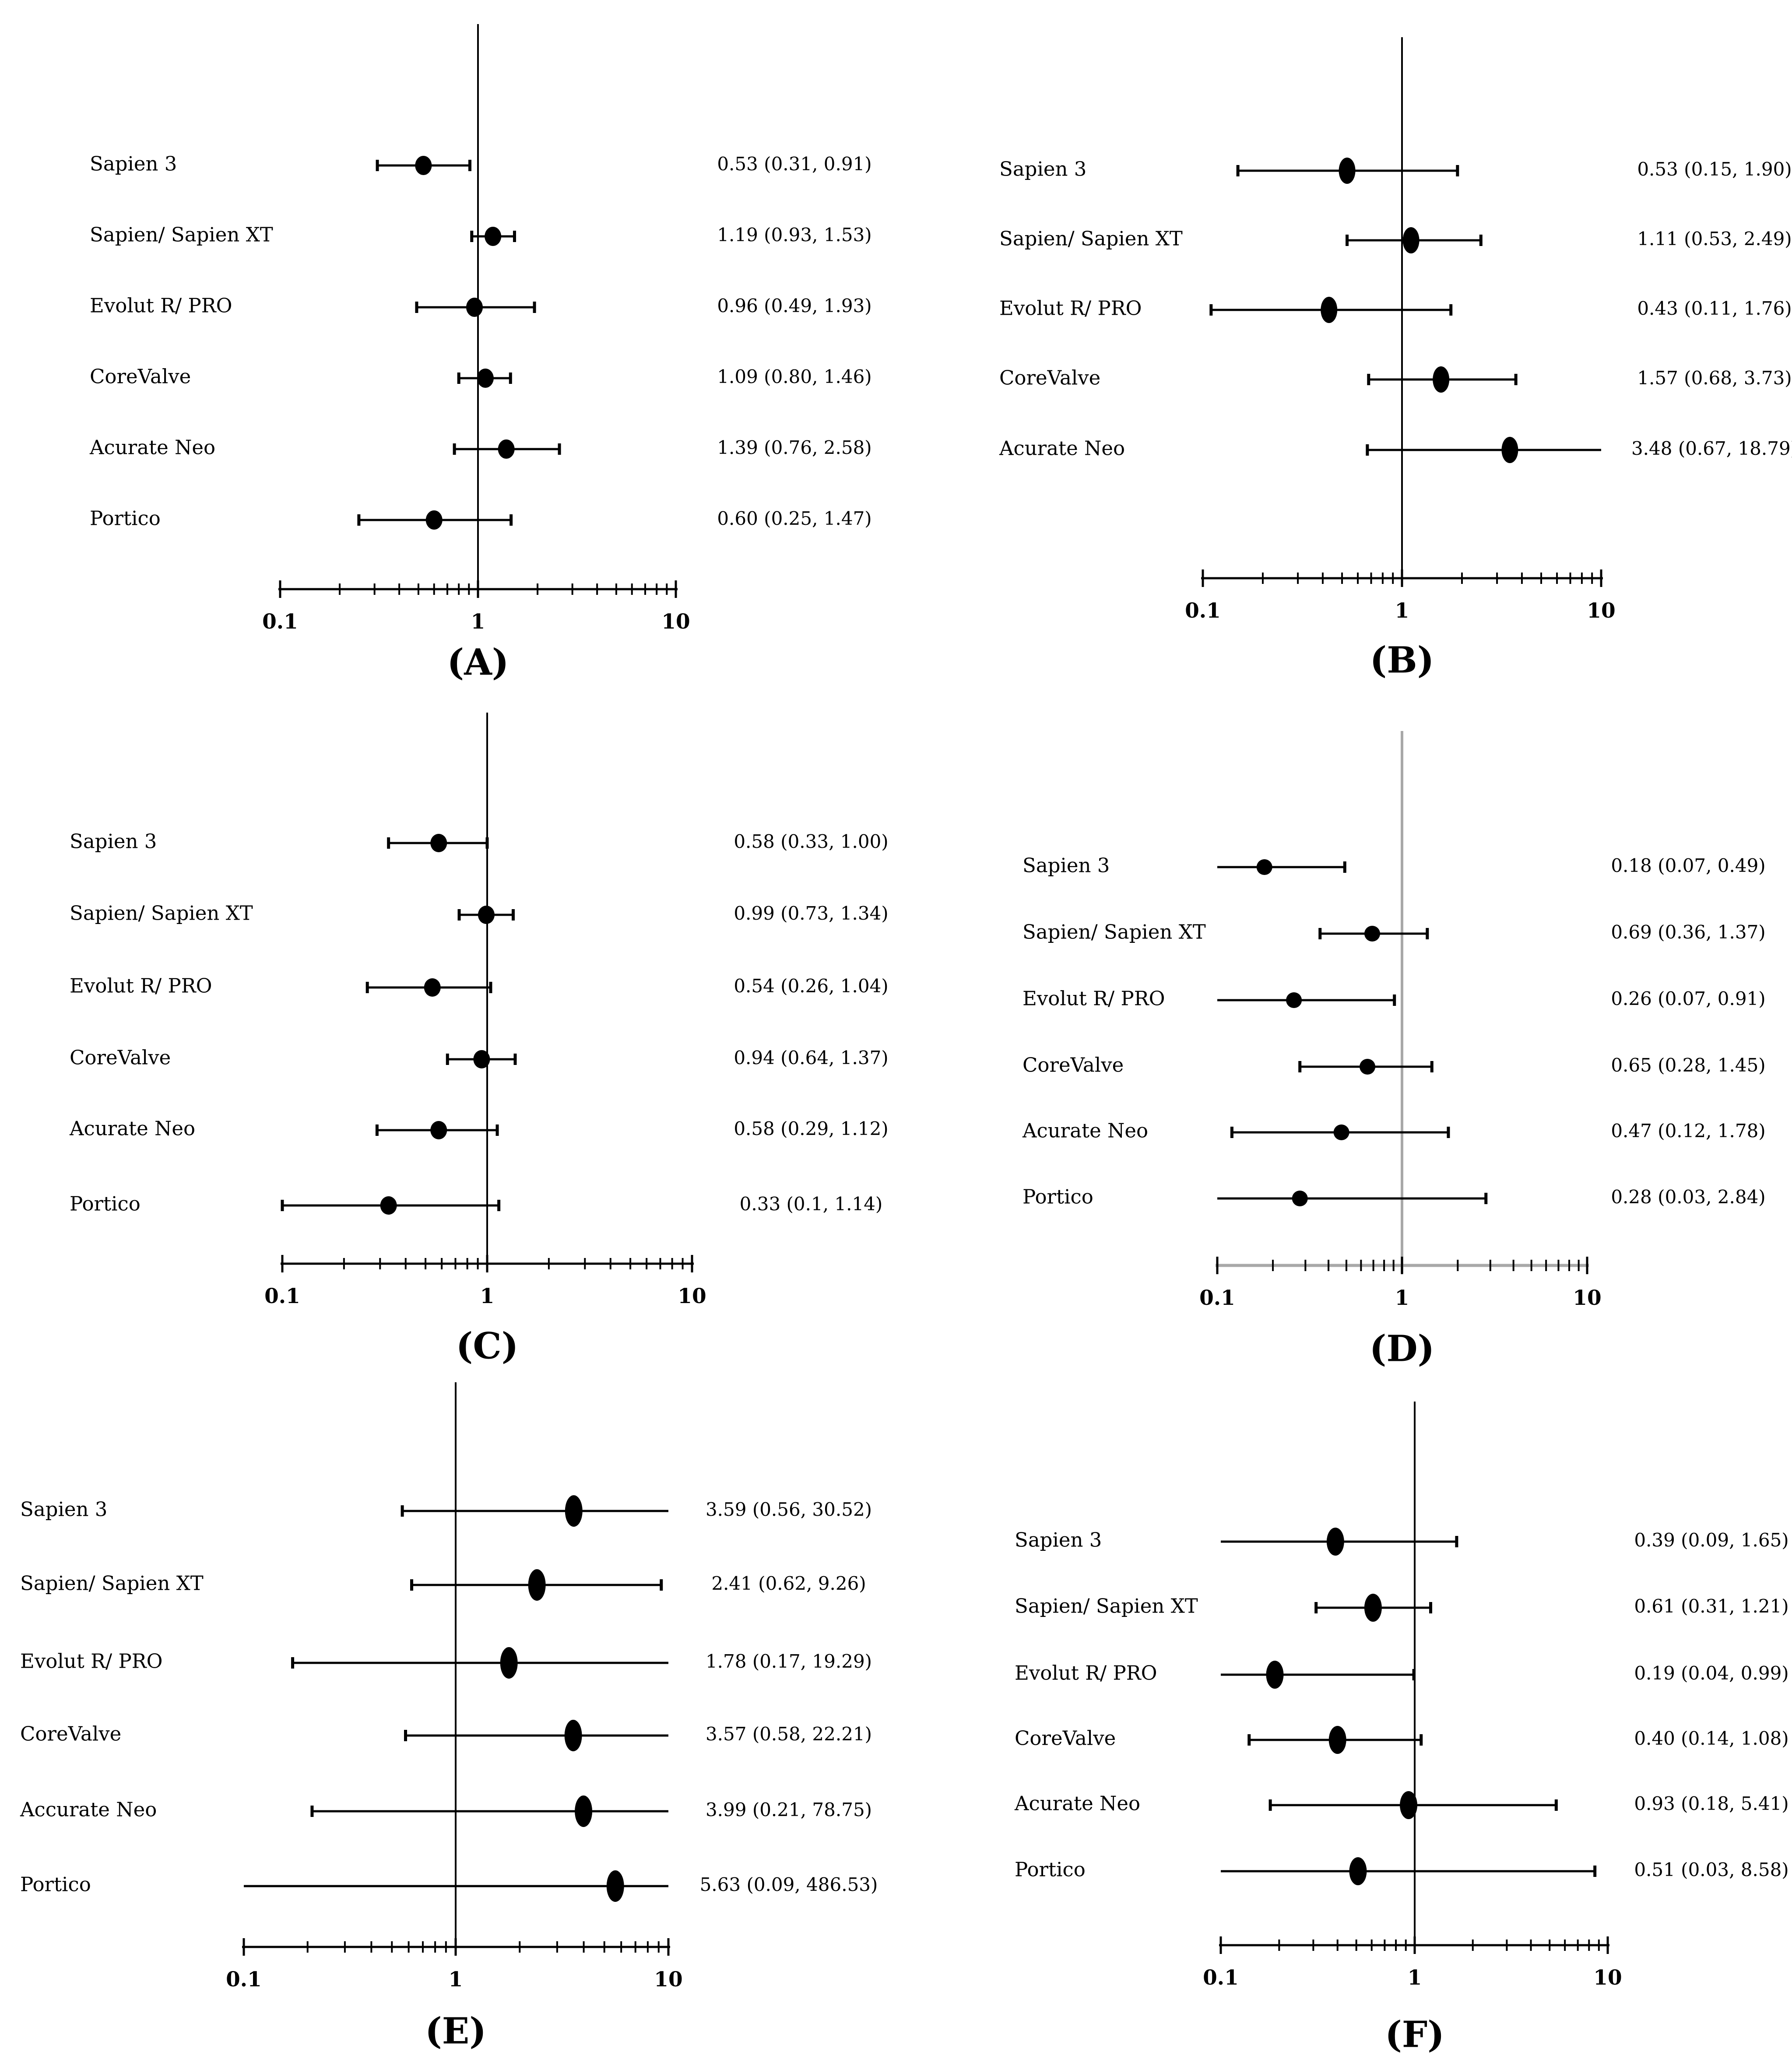  I want to click on estimate-ci-text: 1.19 (0.93, 1.53), so click(794, 235).